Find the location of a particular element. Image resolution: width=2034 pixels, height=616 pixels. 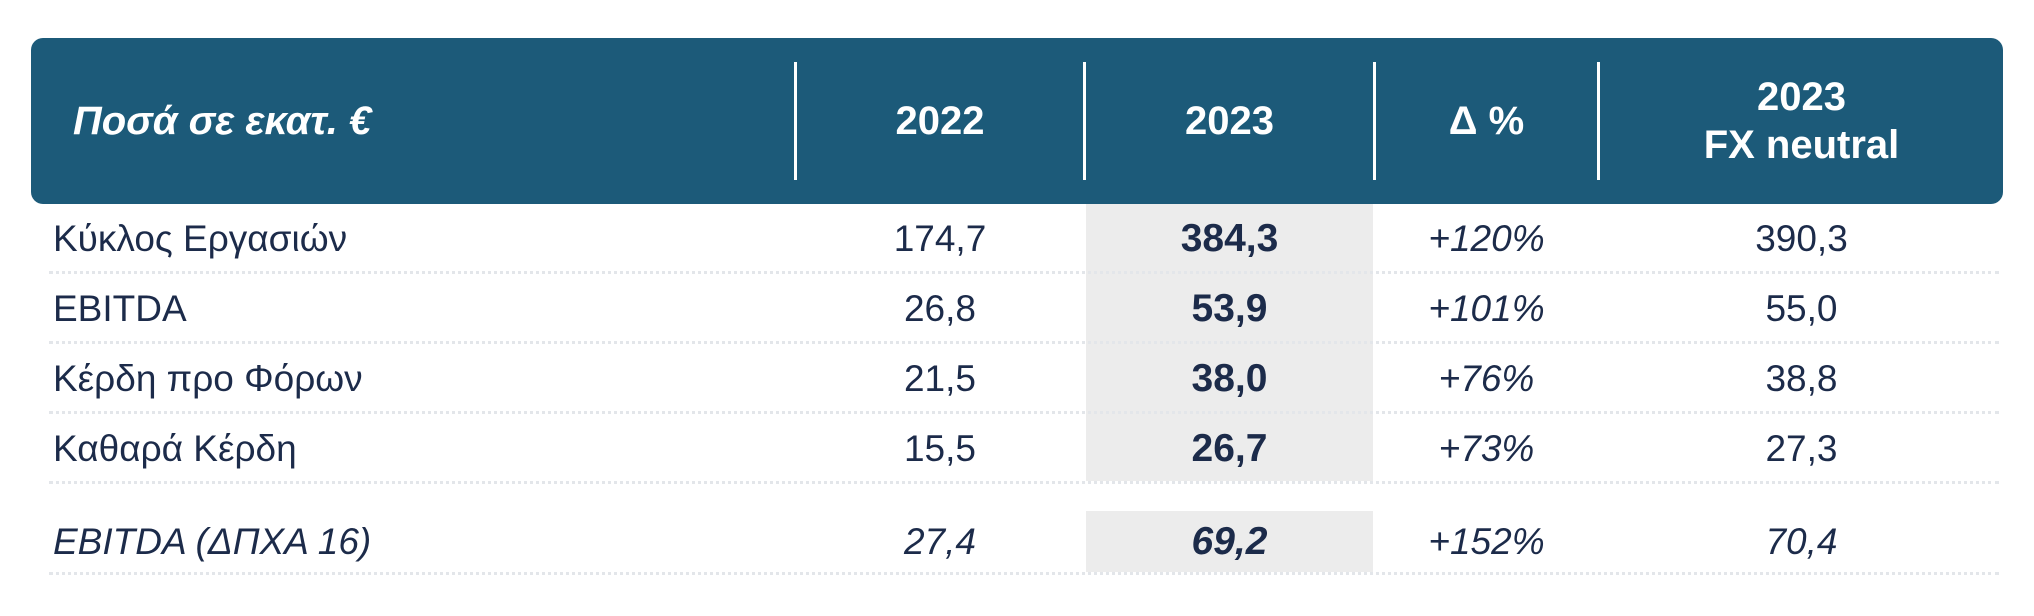

value-2023: 53,9 is located at coordinates (1229, 308).